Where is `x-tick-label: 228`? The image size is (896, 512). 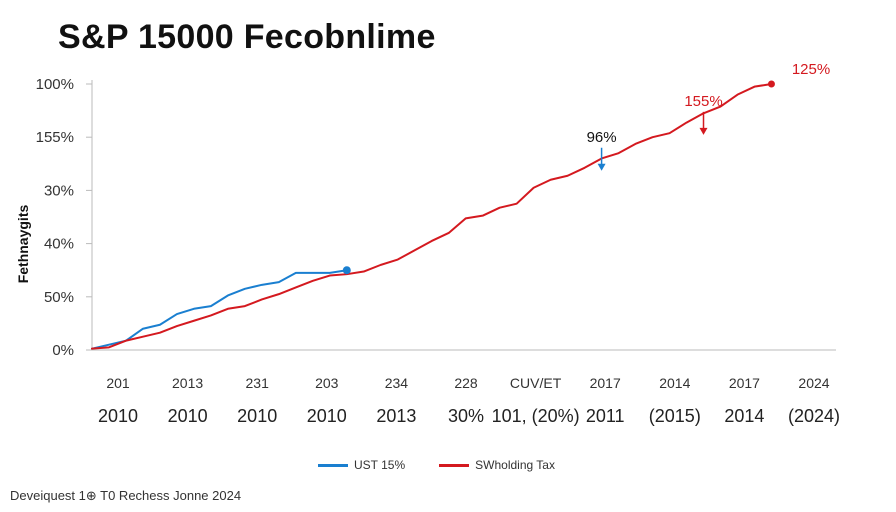 x-tick-label: 228 is located at coordinates (466, 383).